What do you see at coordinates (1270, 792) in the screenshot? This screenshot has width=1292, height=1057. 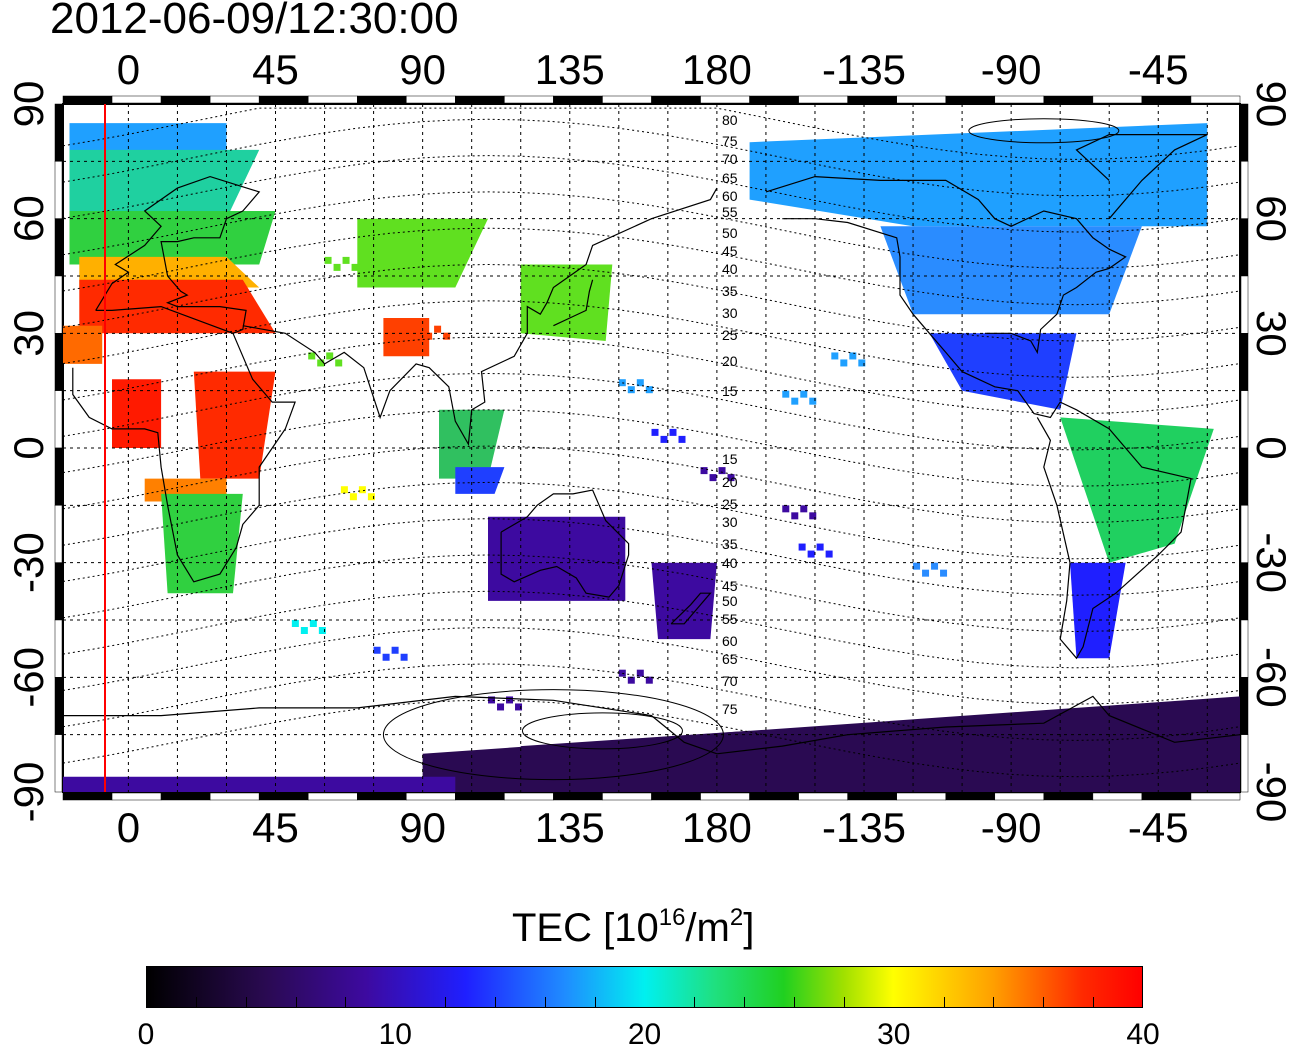 I see `lat-label-right: -90` at bounding box center [1270, 792].